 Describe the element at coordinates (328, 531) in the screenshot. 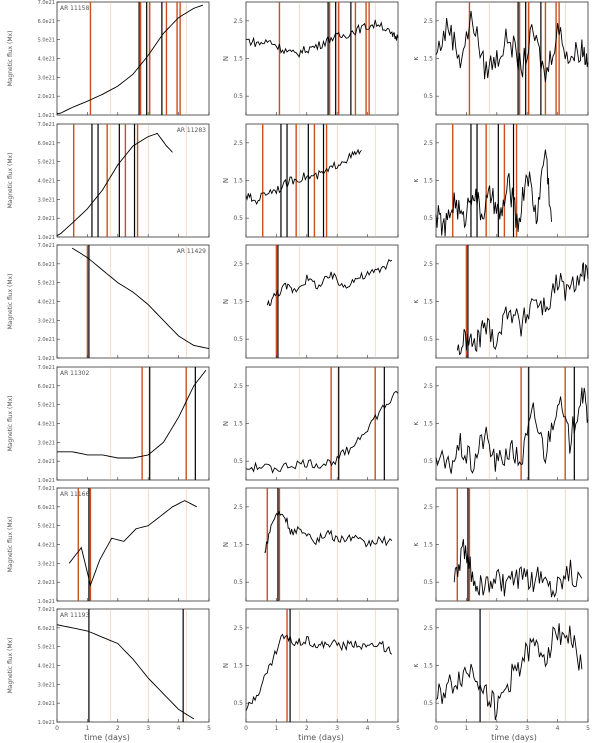

I see `series-line-r4c1` at that location.